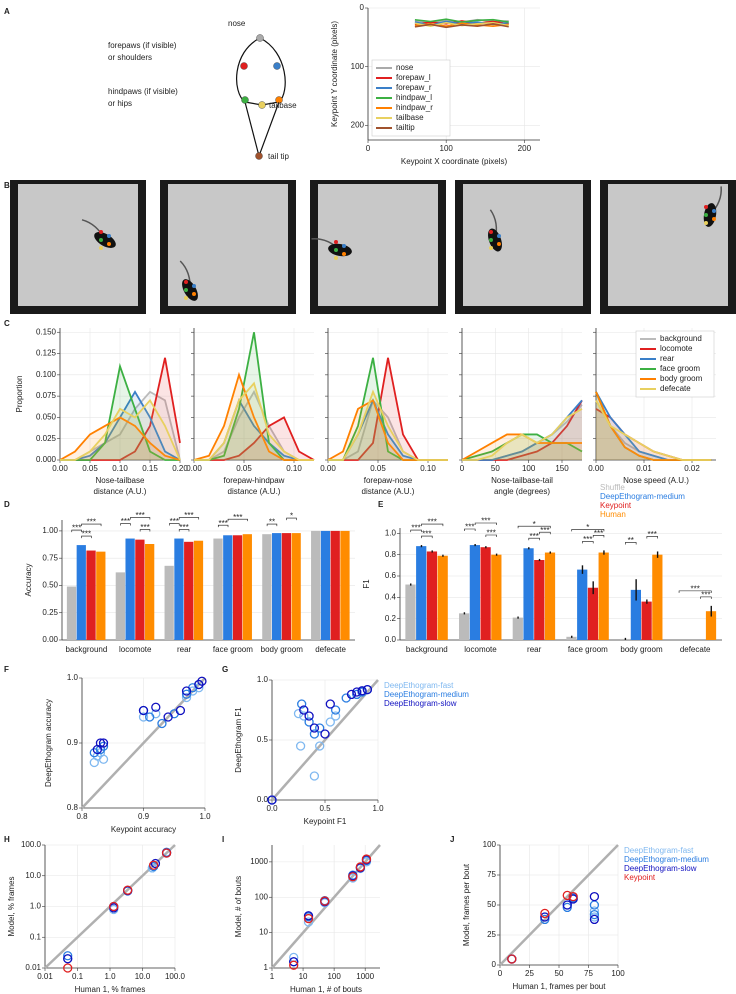  What do you see at coordinates (612, 487) in the screenshot?
I see `legend-label: Shuffle` at bounding box center [612, 487].